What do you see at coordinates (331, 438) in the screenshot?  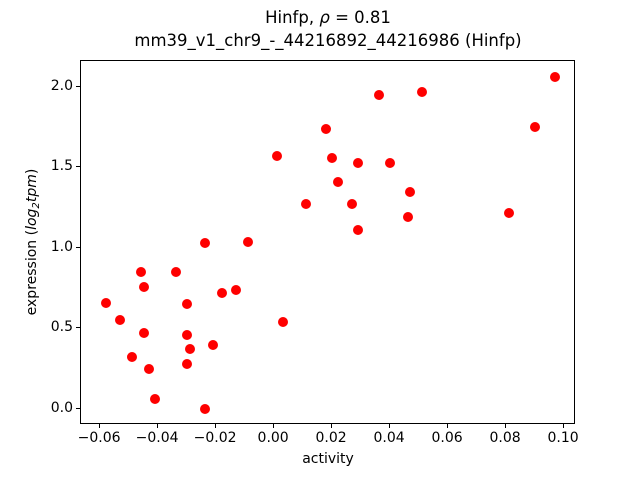 I see `x-tick-label: 0.02` at bounding box center [331, 438].